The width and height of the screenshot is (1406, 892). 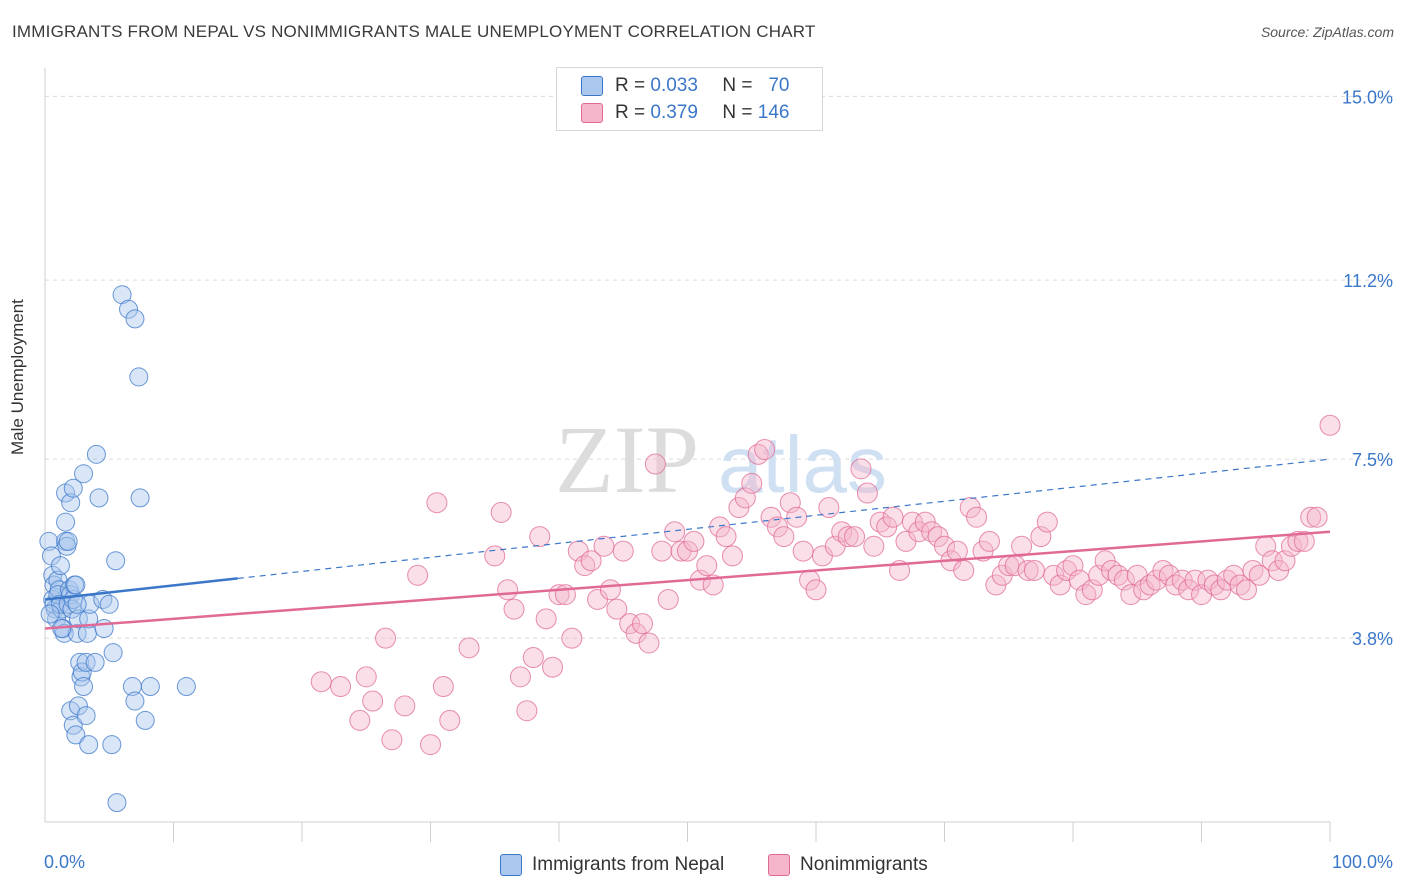 What do you see at coordinates (1367, 97) in the screenshot?
I see `y-tick-label: 15.0%` at bounding box center [1367, 97].